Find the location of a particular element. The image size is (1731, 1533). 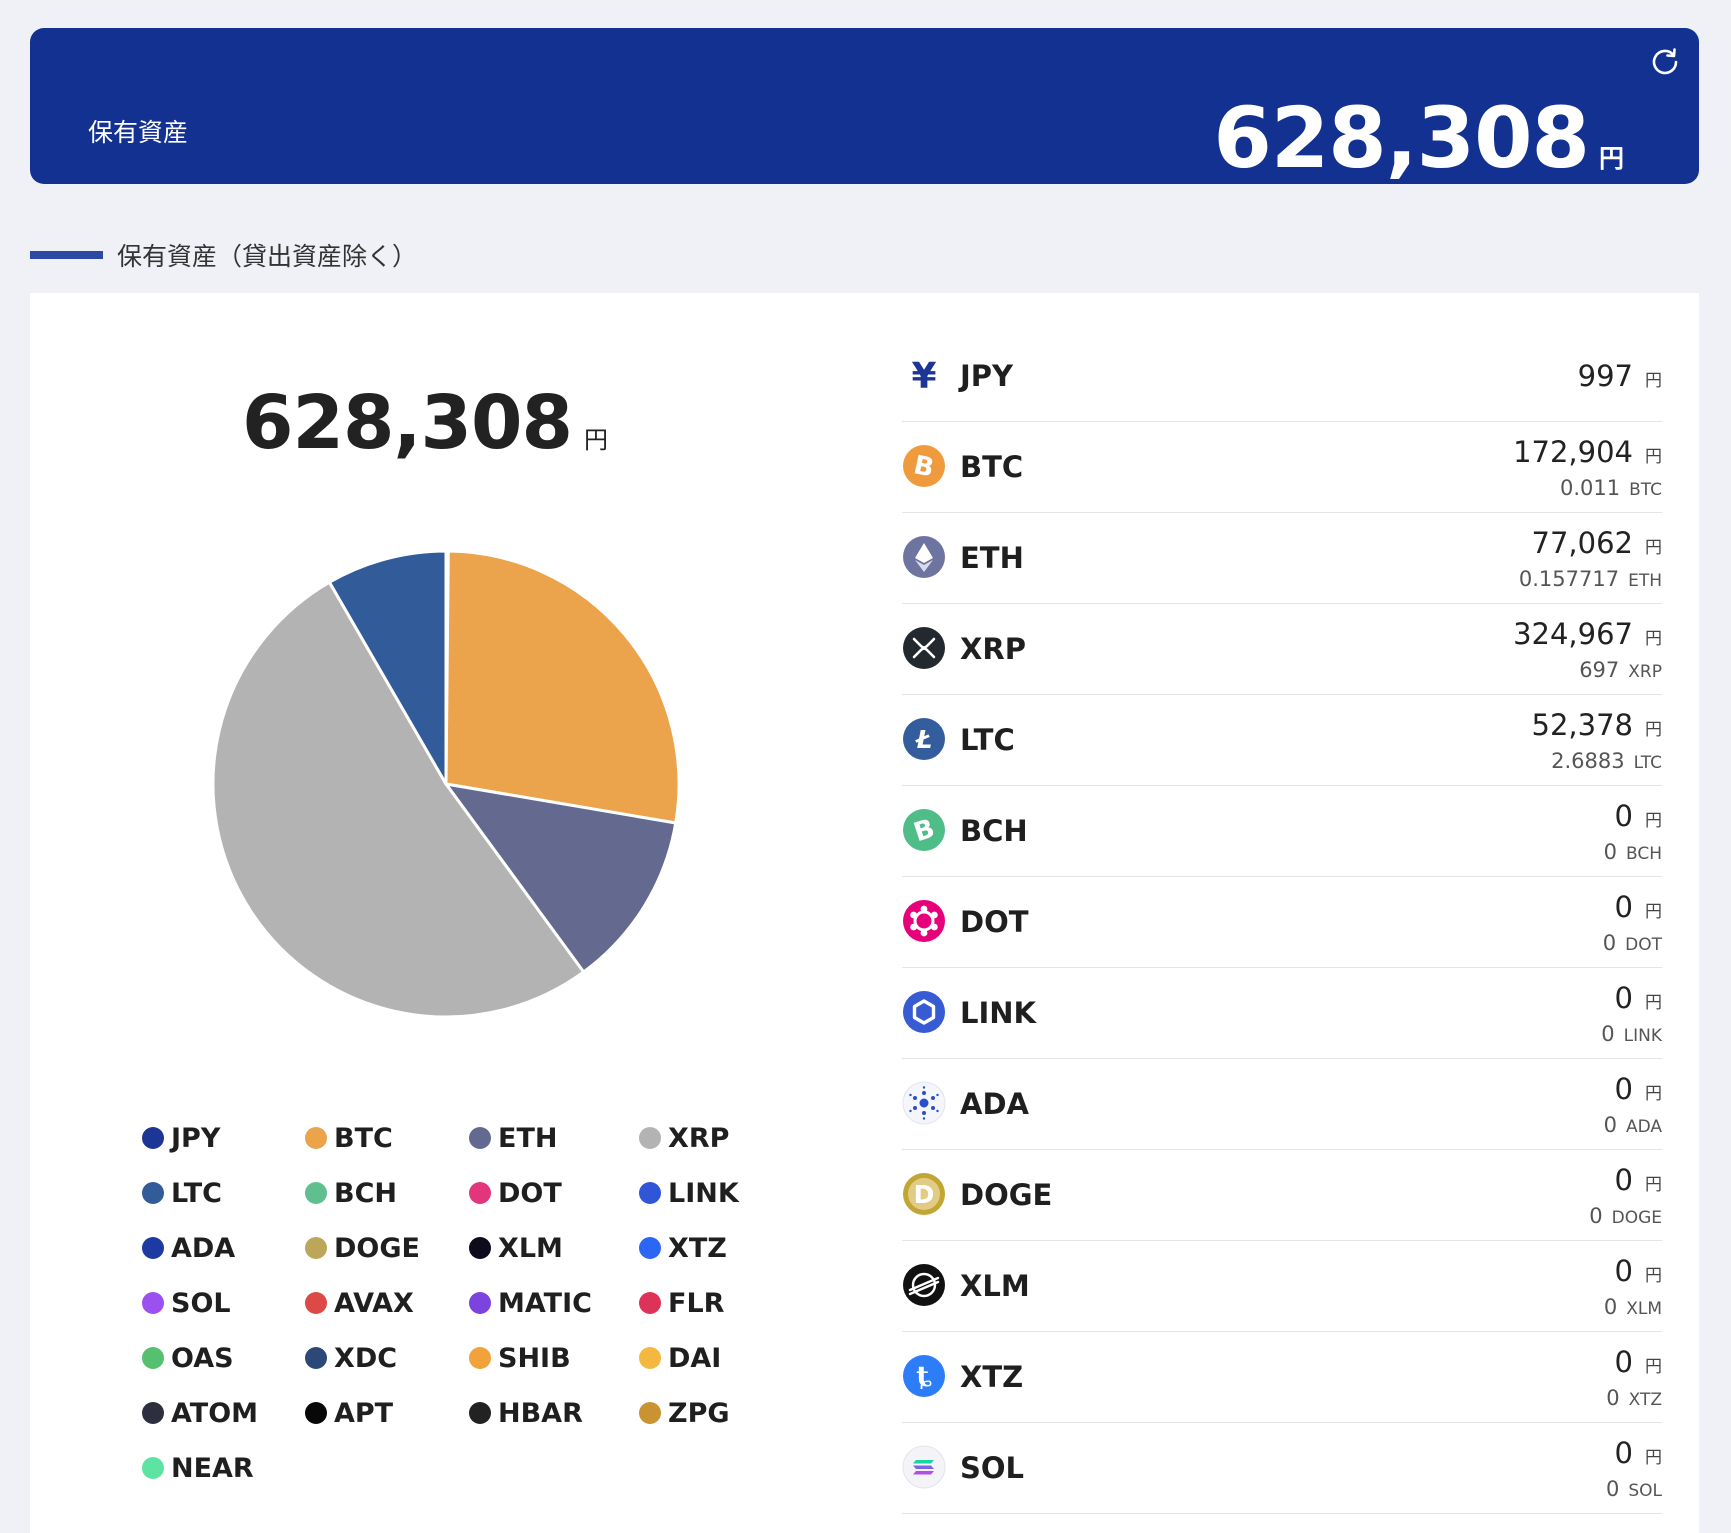

tezos-icon: ȶ is located at coordinates (924, 1376).